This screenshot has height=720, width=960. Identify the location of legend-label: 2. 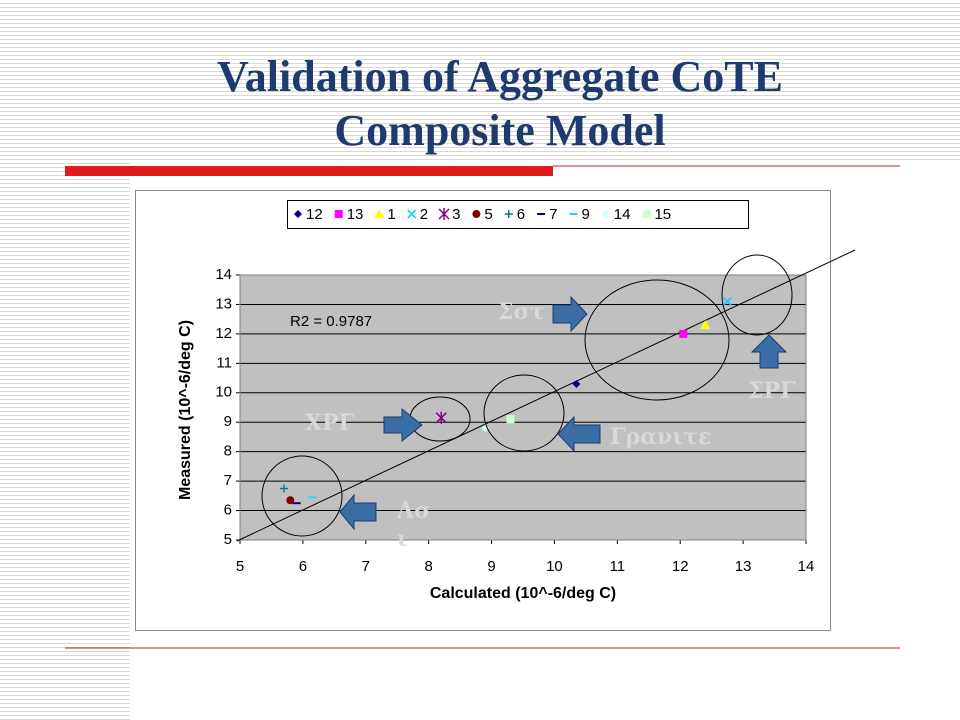
(424, 214).